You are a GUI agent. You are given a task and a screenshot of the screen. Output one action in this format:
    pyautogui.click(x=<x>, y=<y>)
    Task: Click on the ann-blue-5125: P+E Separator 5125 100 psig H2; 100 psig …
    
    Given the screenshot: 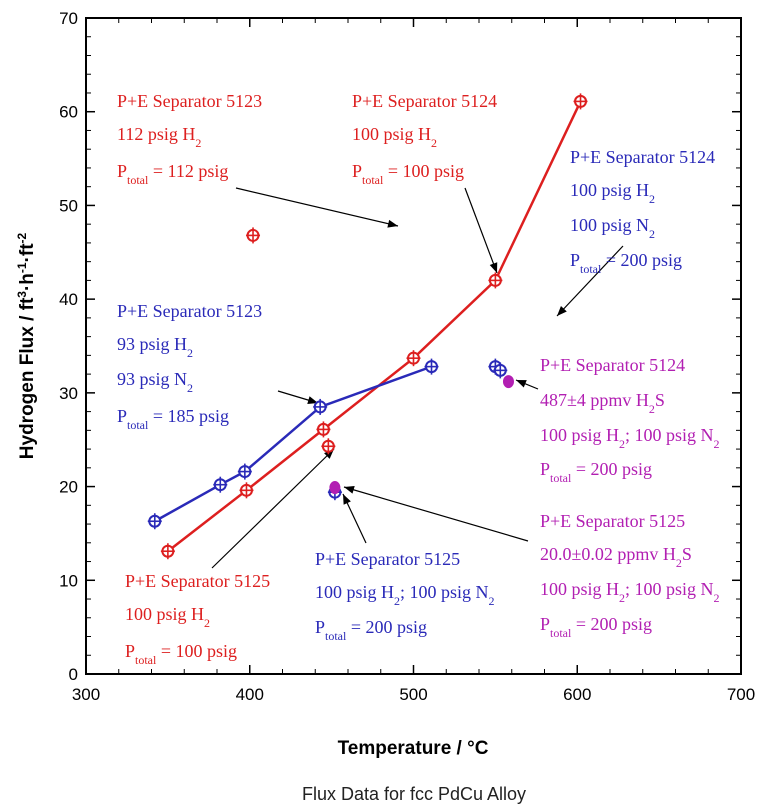 What is the action you would take?
    pyautogui.click(x=405, y=596)
    